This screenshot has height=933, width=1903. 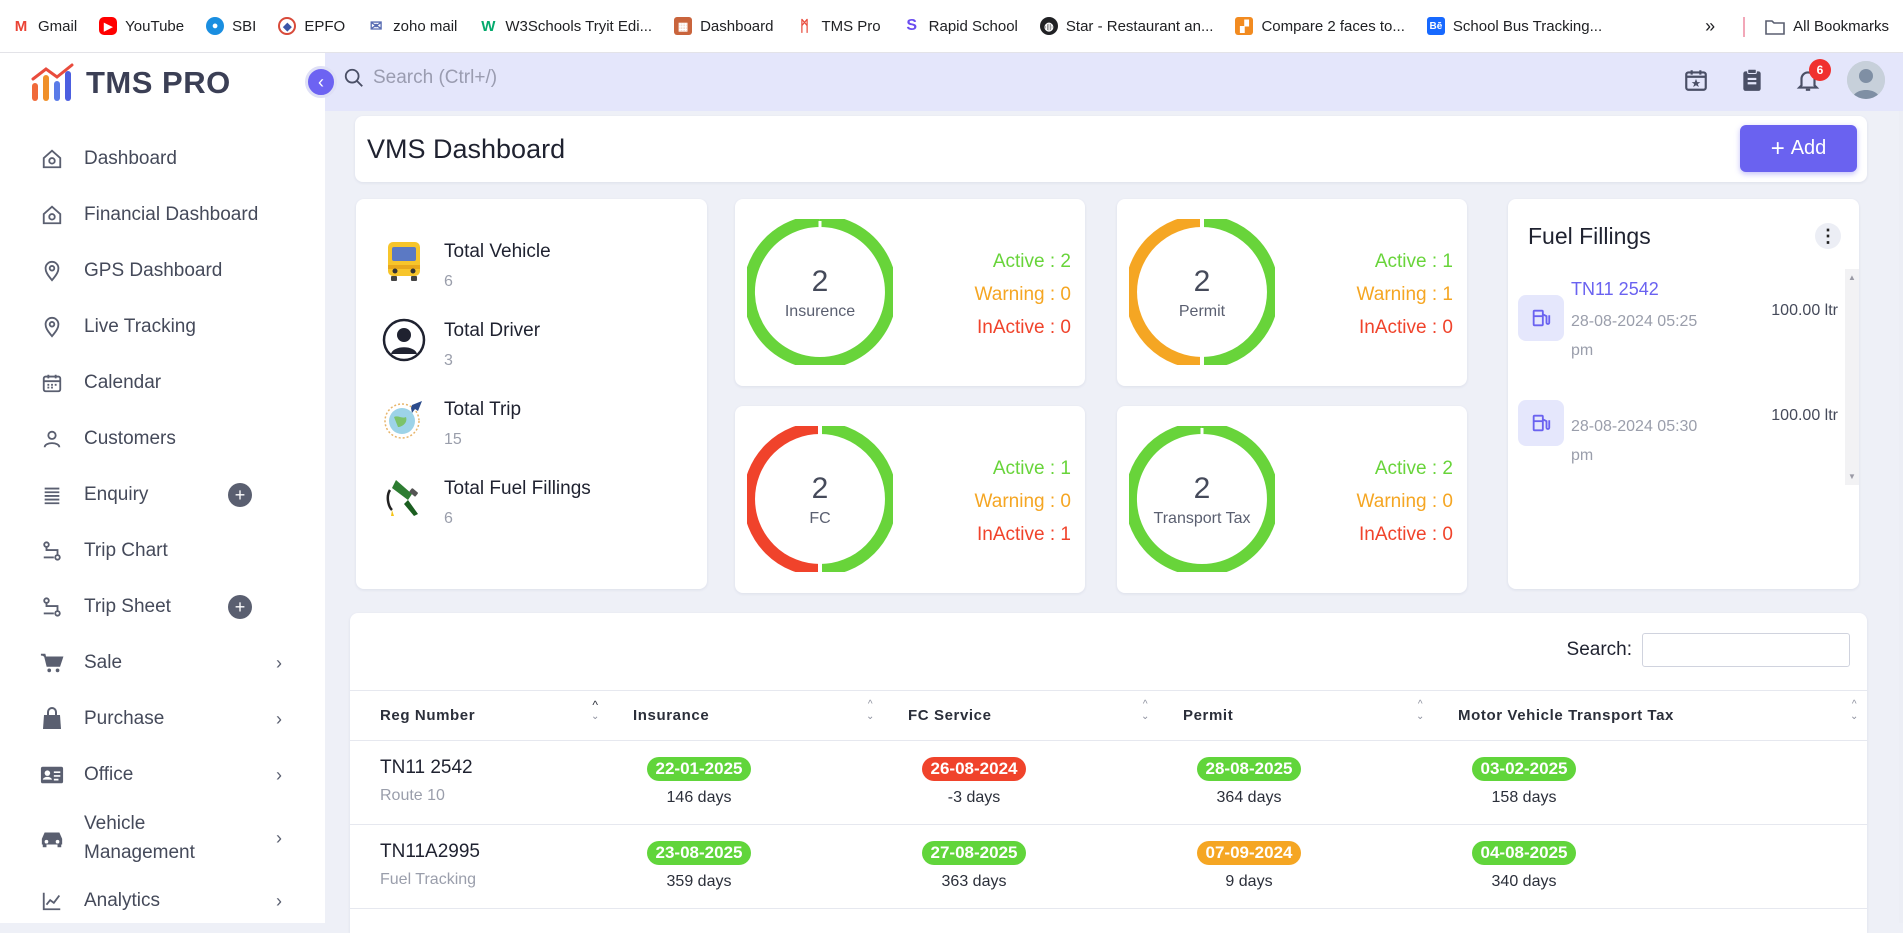 I want to click on bookmark-tms-pro: ᛗ TMS Pro, so click(x=838, y=26).